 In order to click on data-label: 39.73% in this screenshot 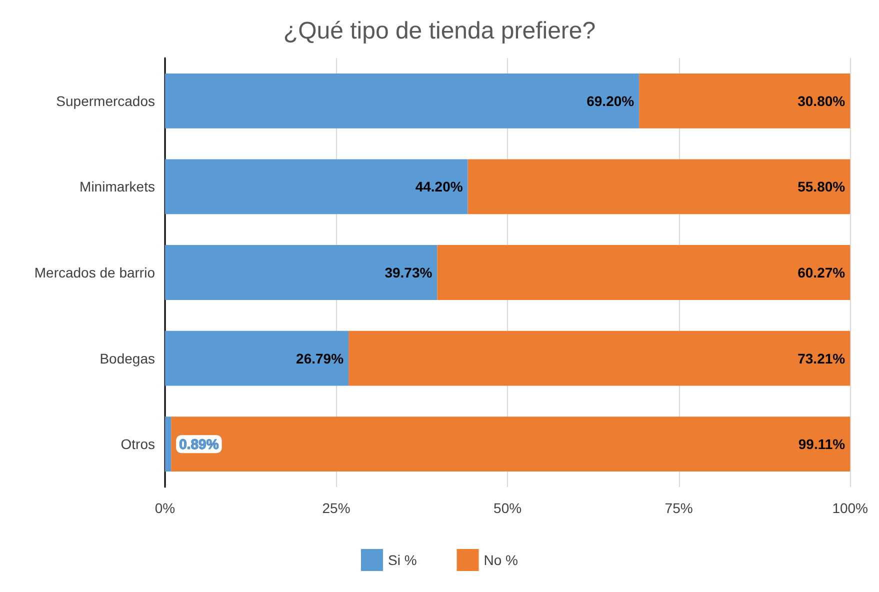, I will do `click(408, 272)`.